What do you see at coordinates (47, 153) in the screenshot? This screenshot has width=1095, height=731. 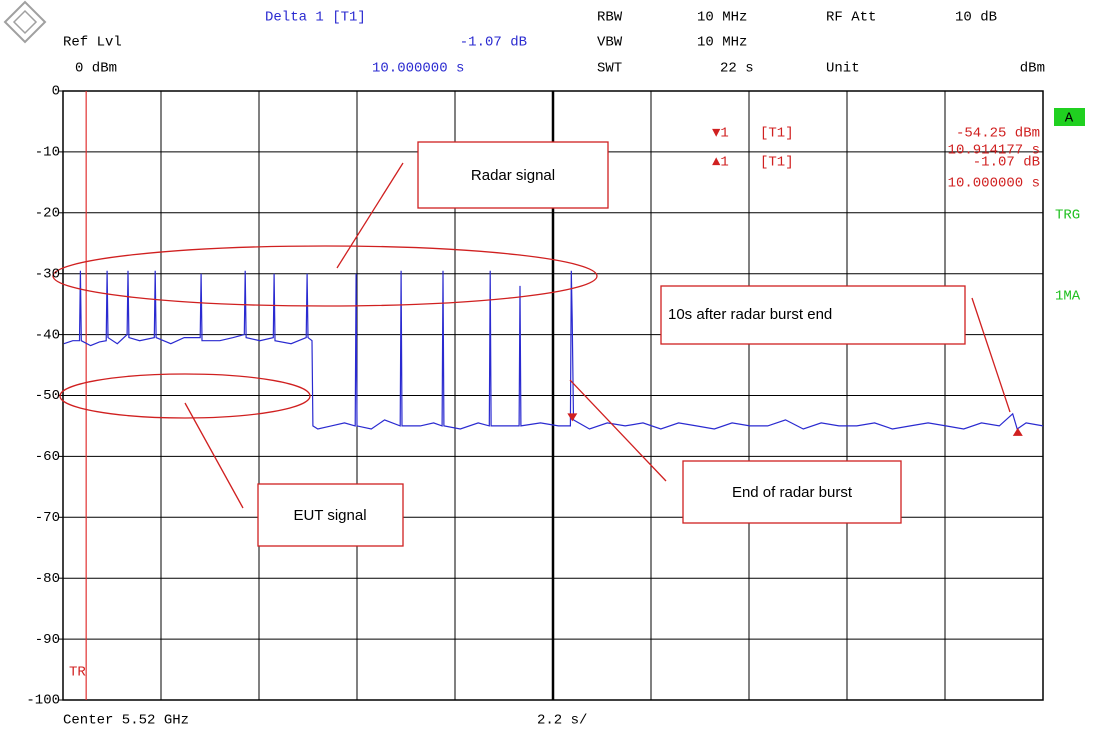 I see `y-tick-label: -10` at bounding box center [47, 153].